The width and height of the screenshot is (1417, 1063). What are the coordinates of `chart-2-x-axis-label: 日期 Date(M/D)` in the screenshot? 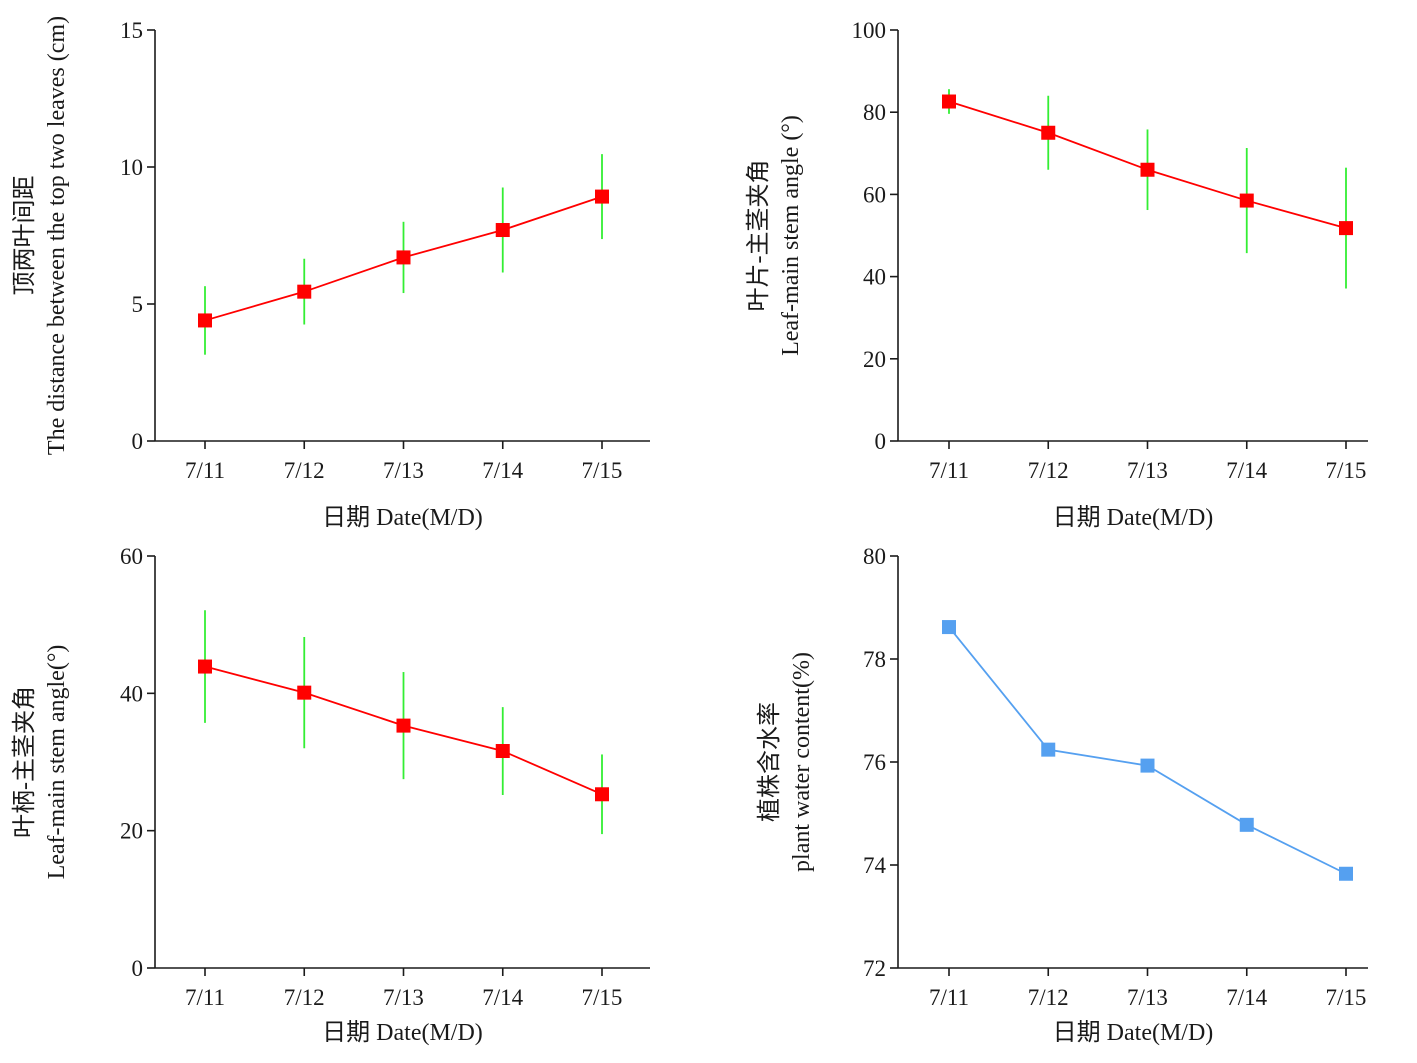 It's located at (1133, 518).